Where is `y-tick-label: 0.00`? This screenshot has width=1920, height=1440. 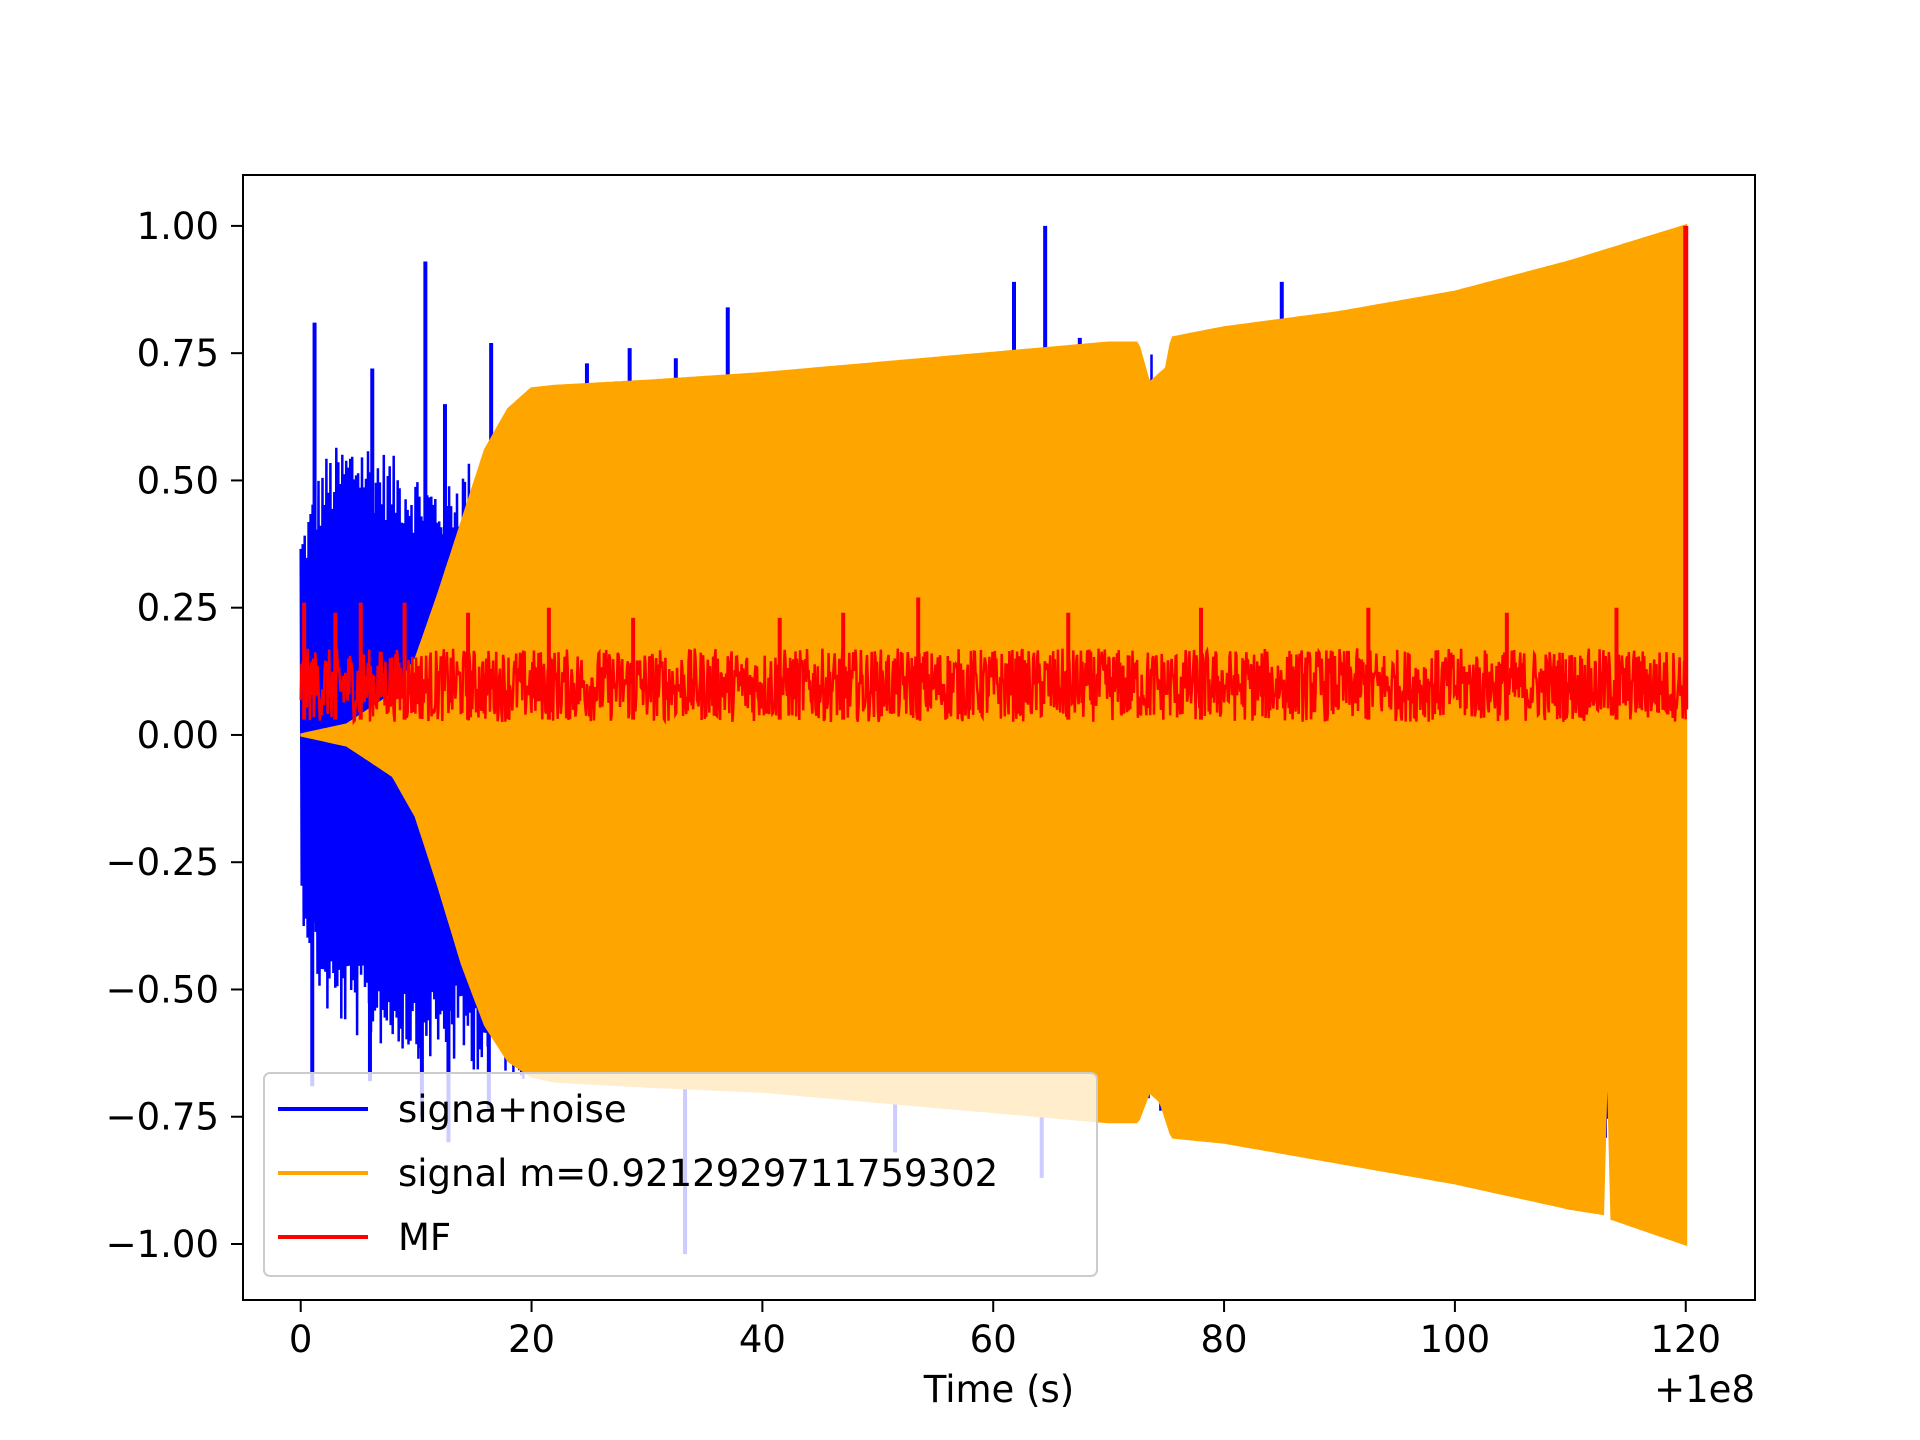
y-tick-label: 0.00 is located at coordinates (178, 735).